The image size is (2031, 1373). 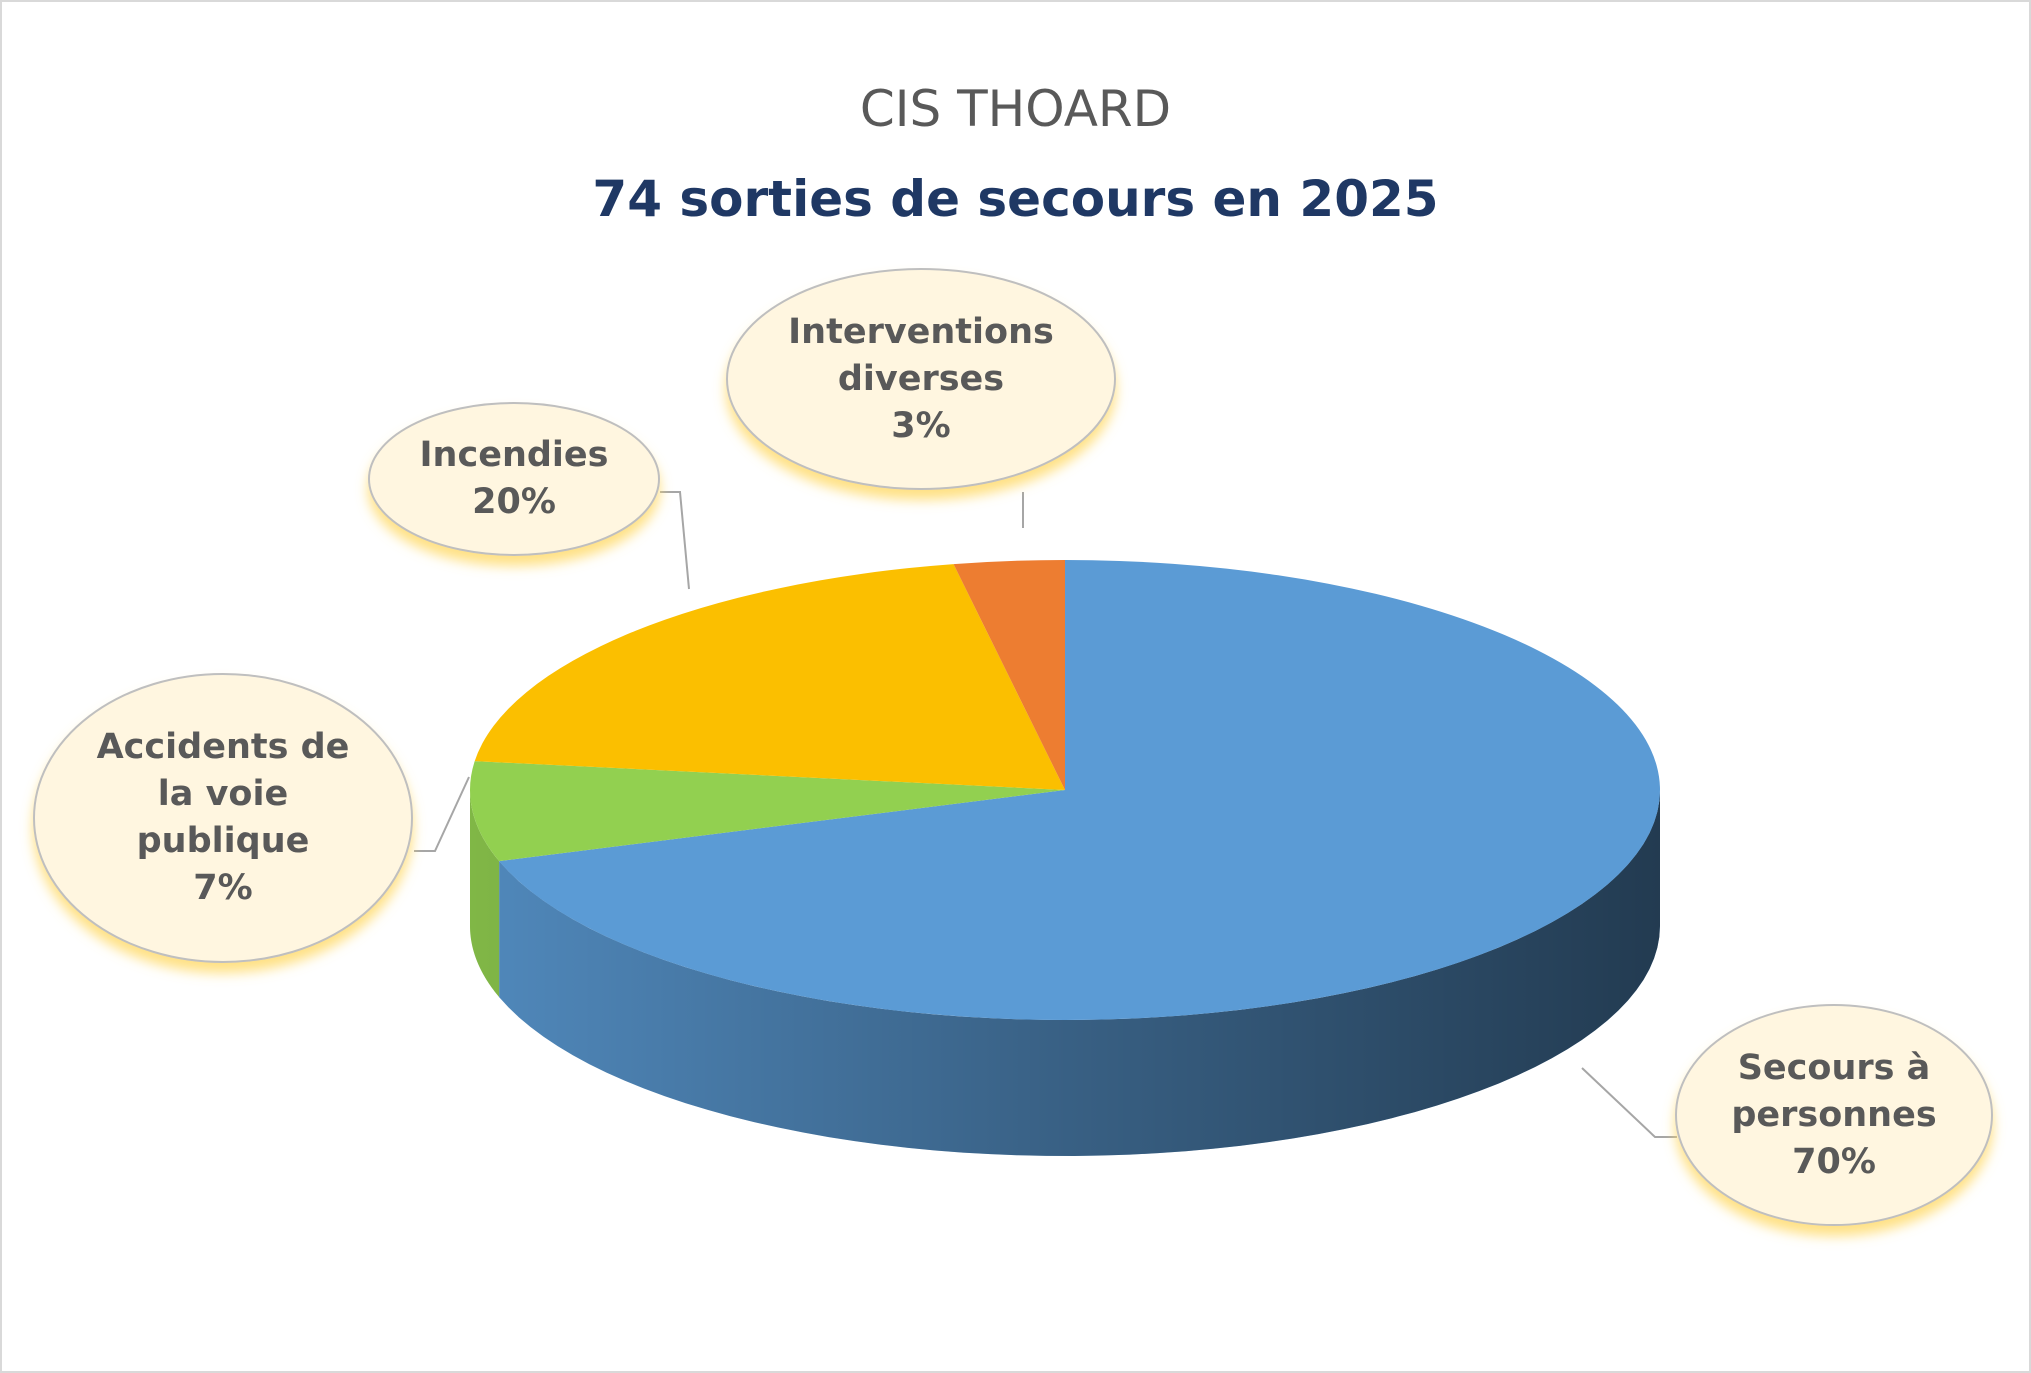 I want to click on value-label: 3%, so click(x=921, y=425).